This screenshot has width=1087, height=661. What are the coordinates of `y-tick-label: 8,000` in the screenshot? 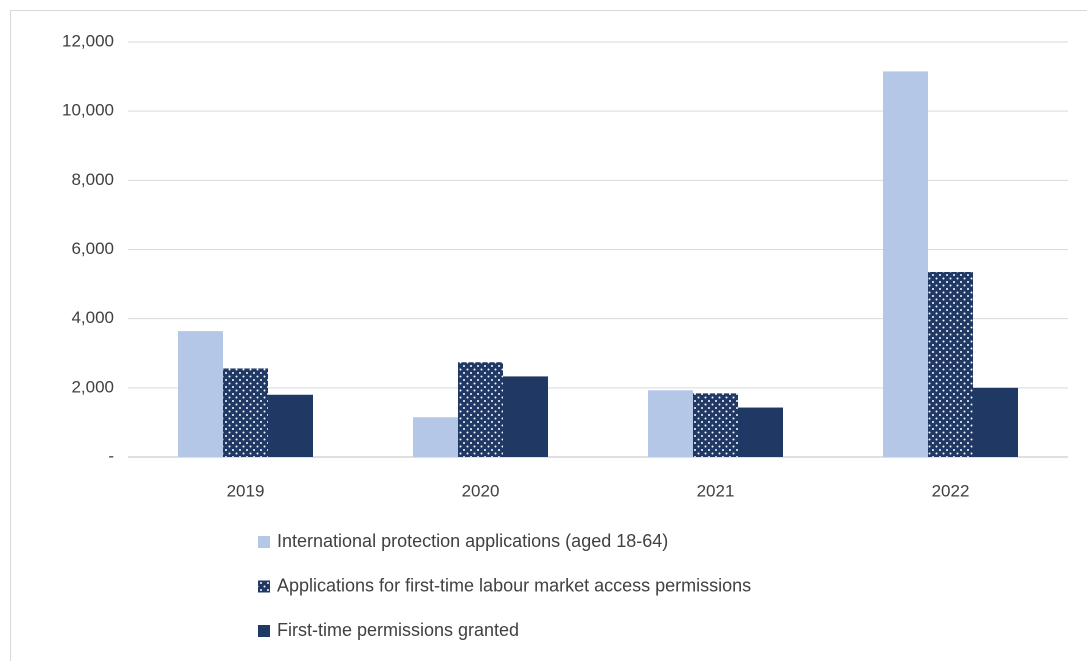 It's located at (92, 179).